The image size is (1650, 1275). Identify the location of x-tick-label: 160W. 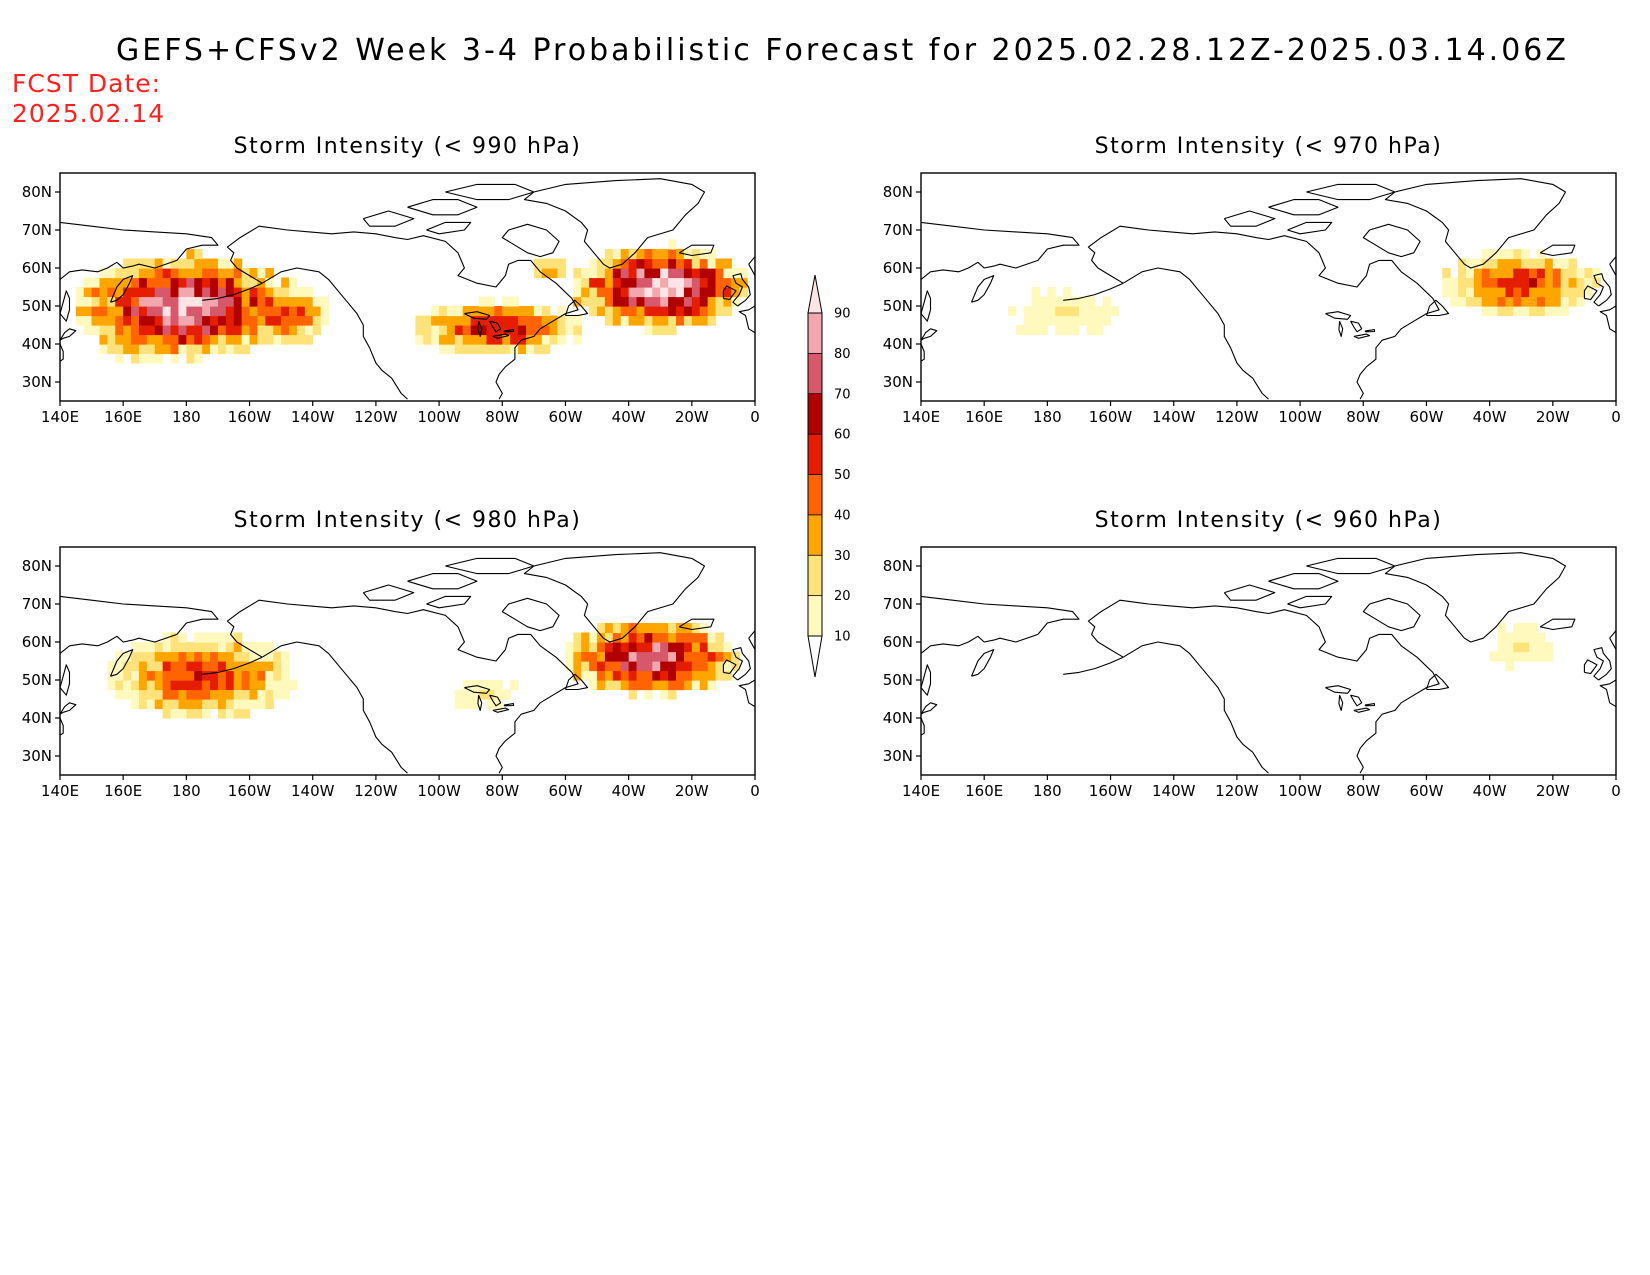
(250, 417).